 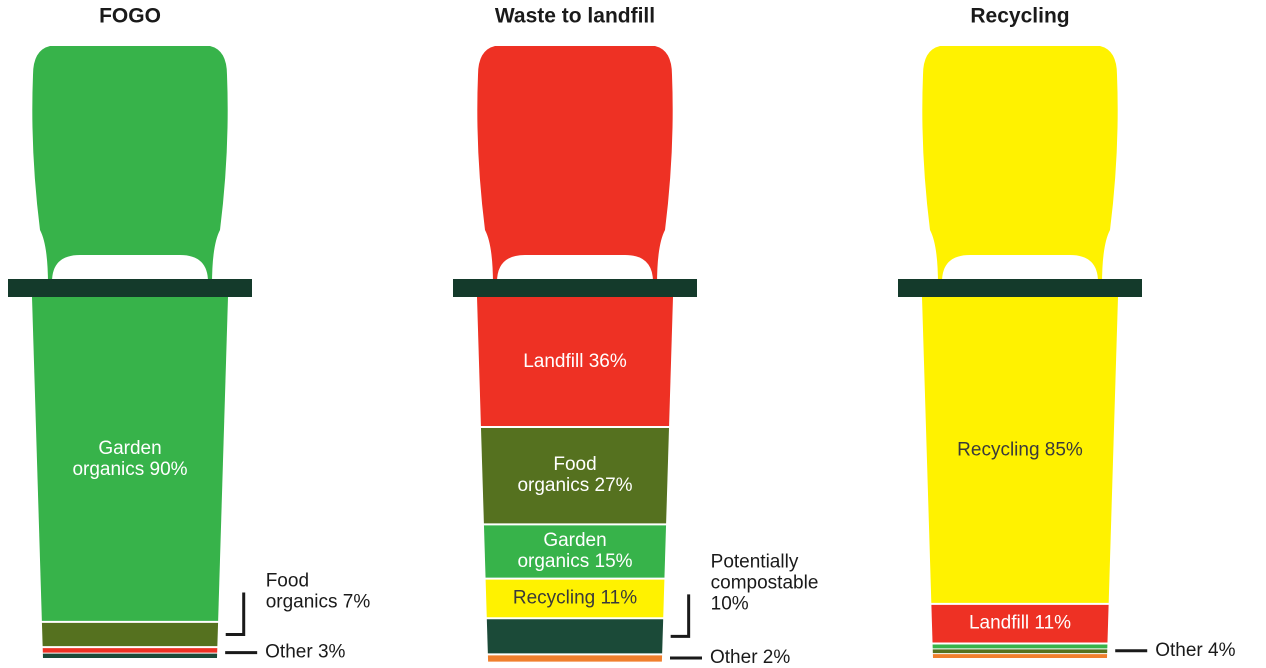 What do you see at coordinates (129, 469) in the screenshot?
I see `segment-label: organics 90%` at bounding box center [129, 469].